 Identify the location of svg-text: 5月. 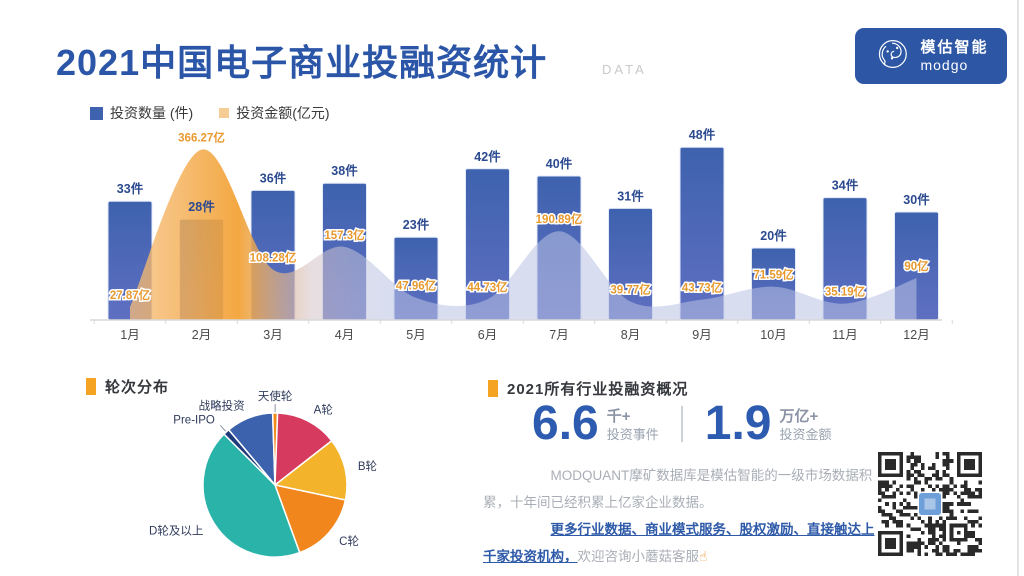
(415, 335).